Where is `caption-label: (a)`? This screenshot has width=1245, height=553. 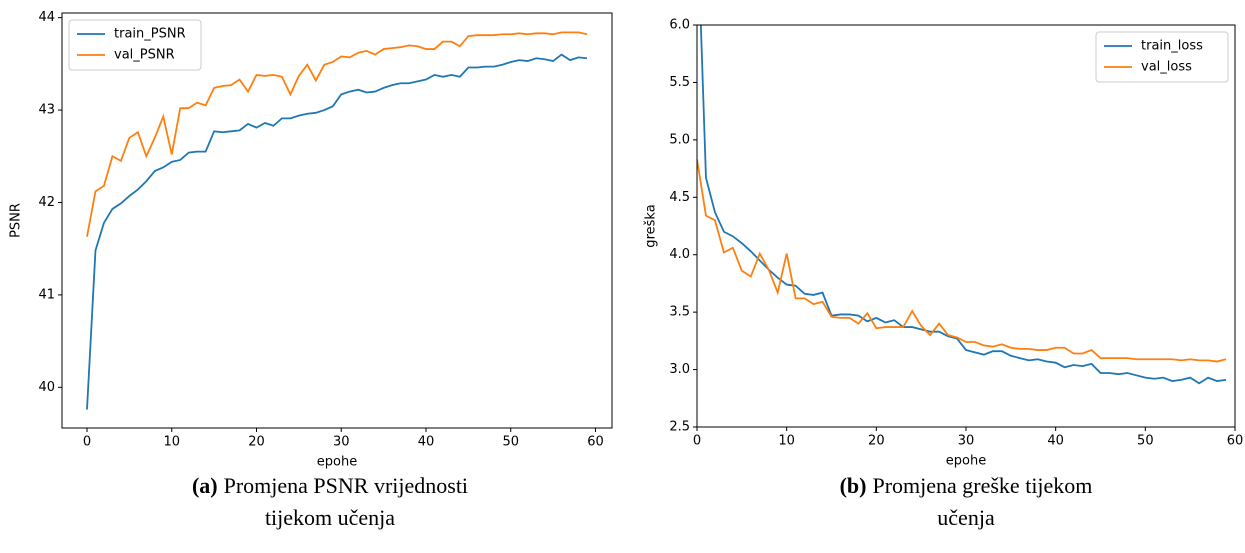
caption-label: (a) is located at coordinates (205, 485).